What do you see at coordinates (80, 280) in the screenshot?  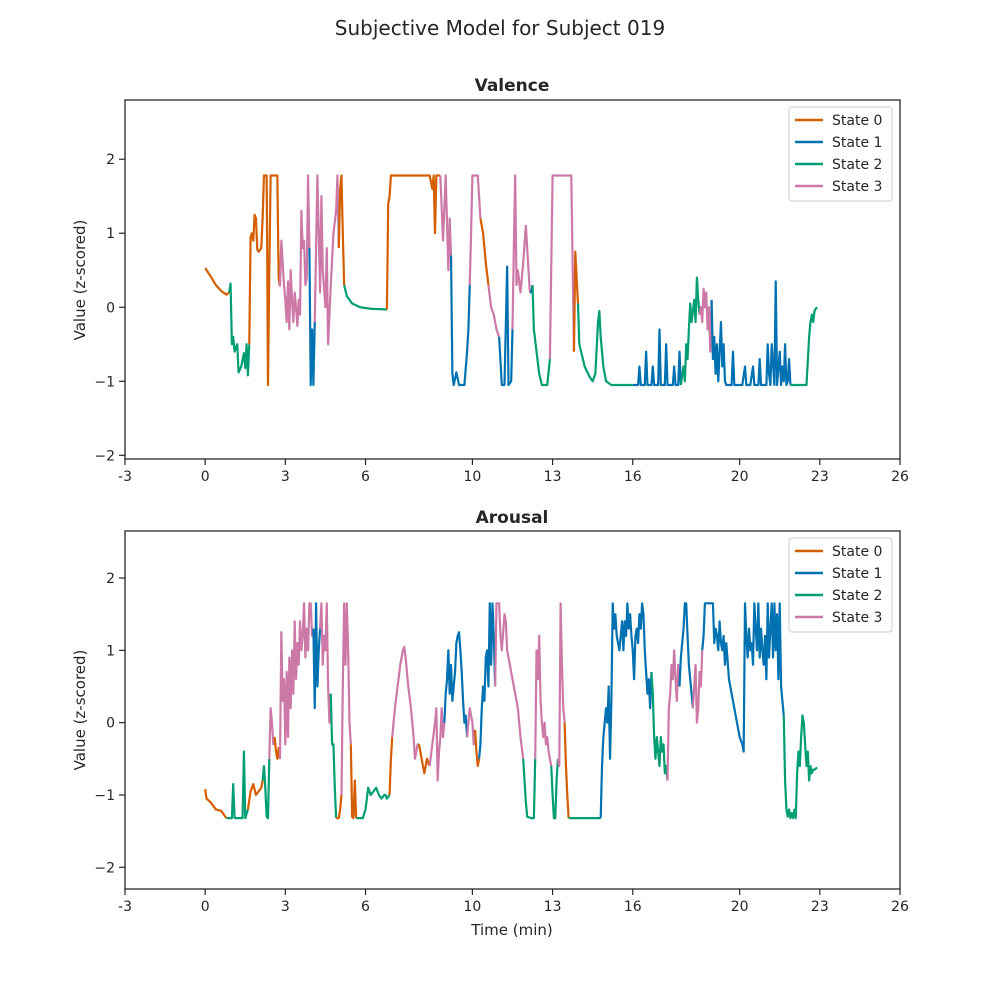 I see `valence-y-axis-label: Value (z-scored)` at bounding box center [80, 280].